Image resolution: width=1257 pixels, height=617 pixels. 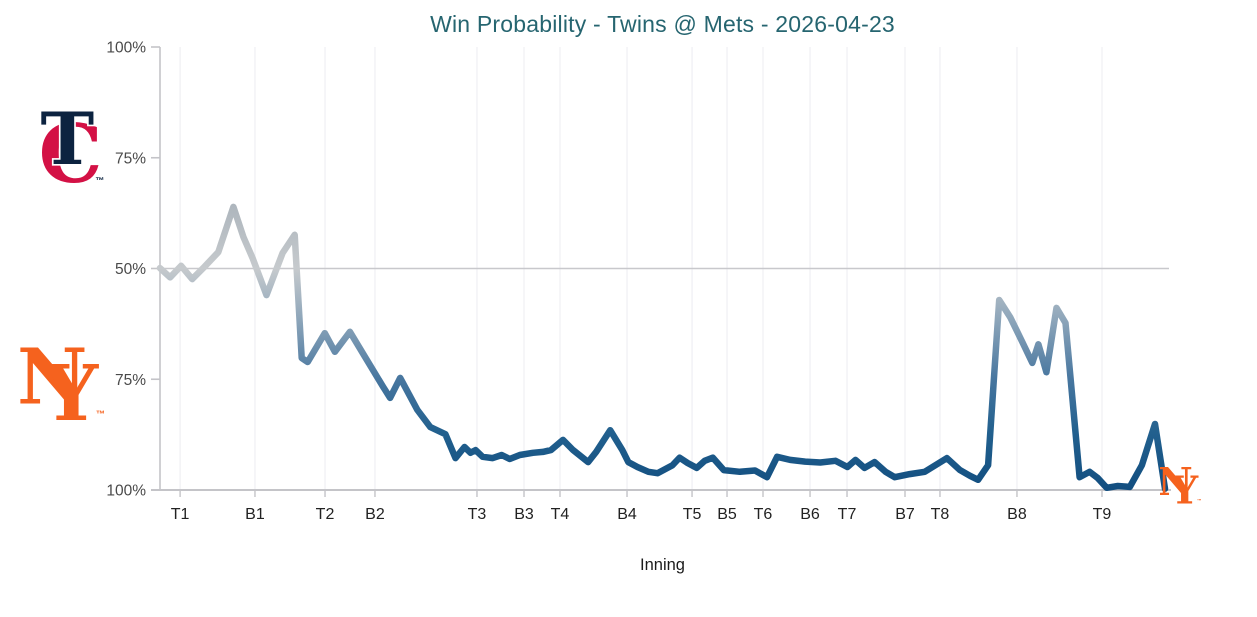 What do you see at coordinates (1017, 514) in the screenshot?
I see `x-tick-label: B8` at bounding box center [1017, 514].